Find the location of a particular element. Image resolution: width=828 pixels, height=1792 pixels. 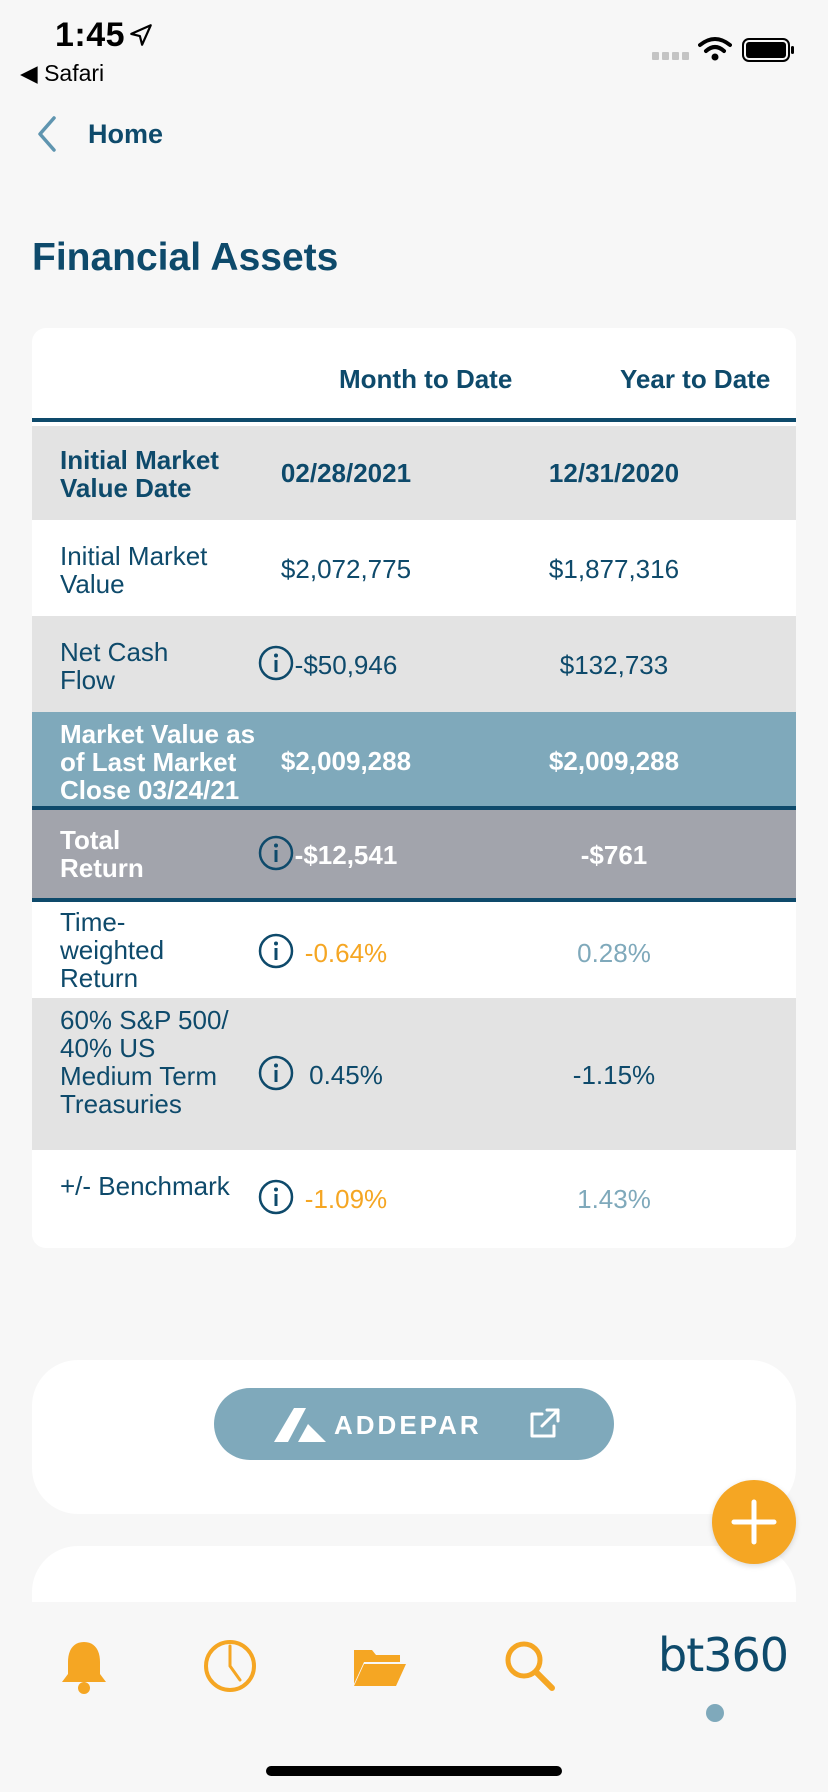

row-label: Total Return is located at coordinates (102, 854).